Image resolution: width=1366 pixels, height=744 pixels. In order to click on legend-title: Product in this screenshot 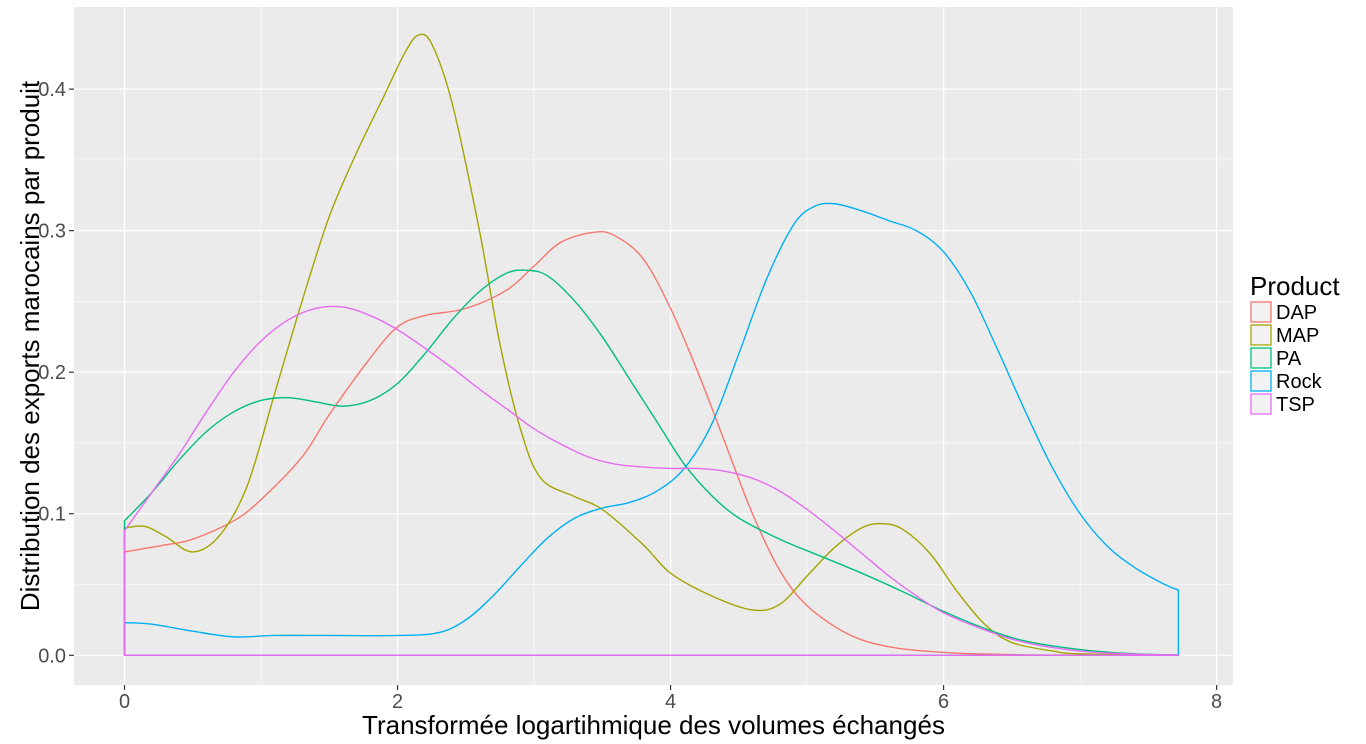, I will do `click(1295, 286)`.